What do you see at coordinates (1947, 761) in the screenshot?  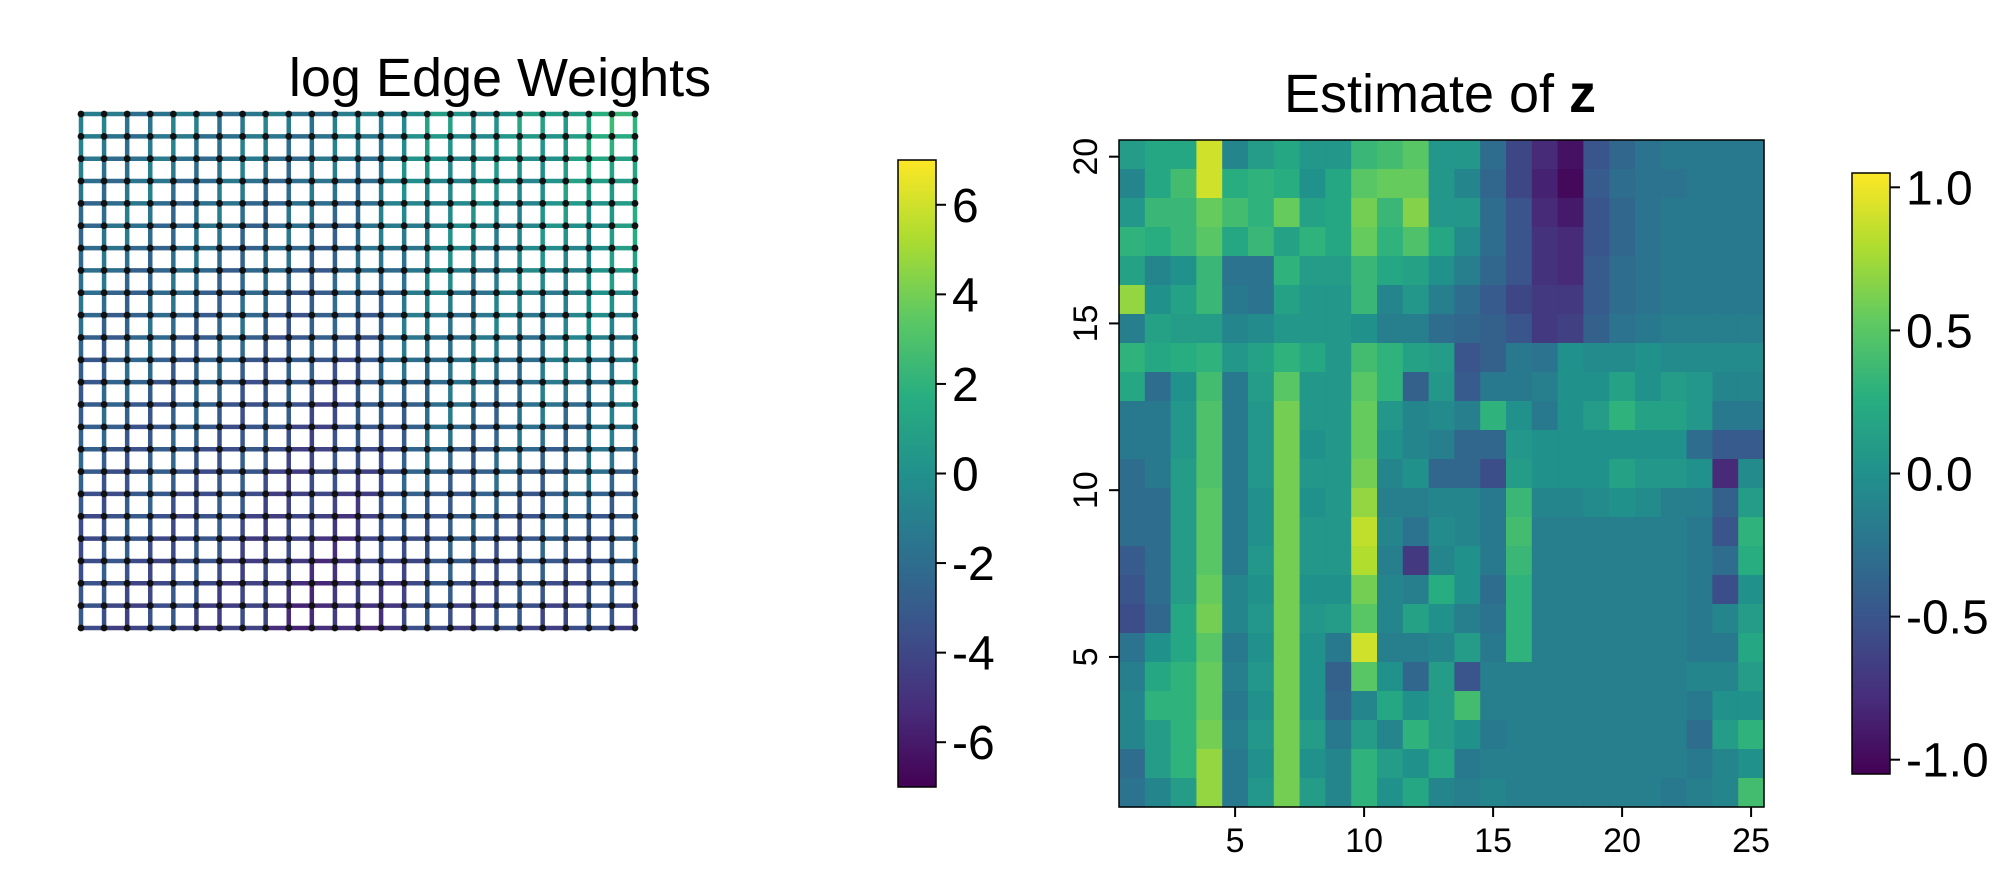 I see `colorbar-tick-label: -1.0` at bounding box center [1947, 761].